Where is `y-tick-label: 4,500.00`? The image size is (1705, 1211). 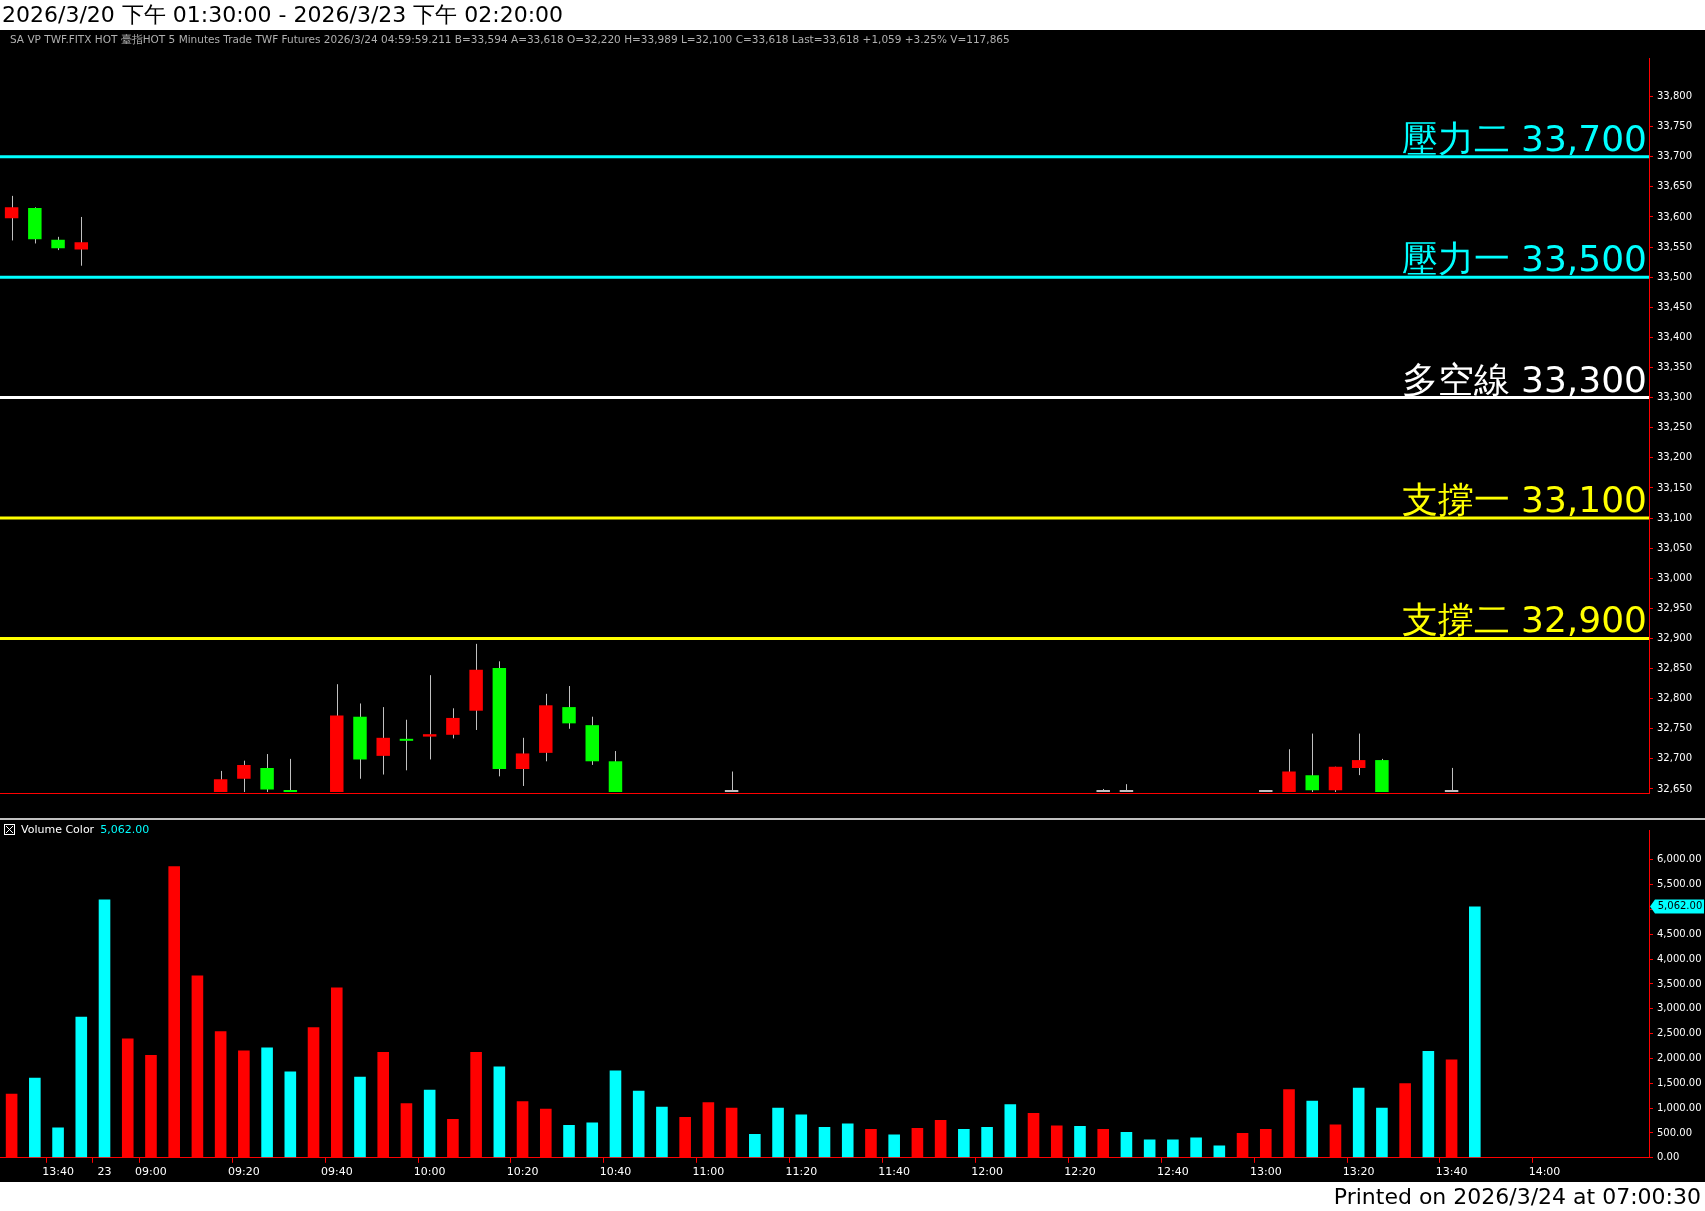 y-tick-label: 4,500.00 is located at coordinates (1679, 933).